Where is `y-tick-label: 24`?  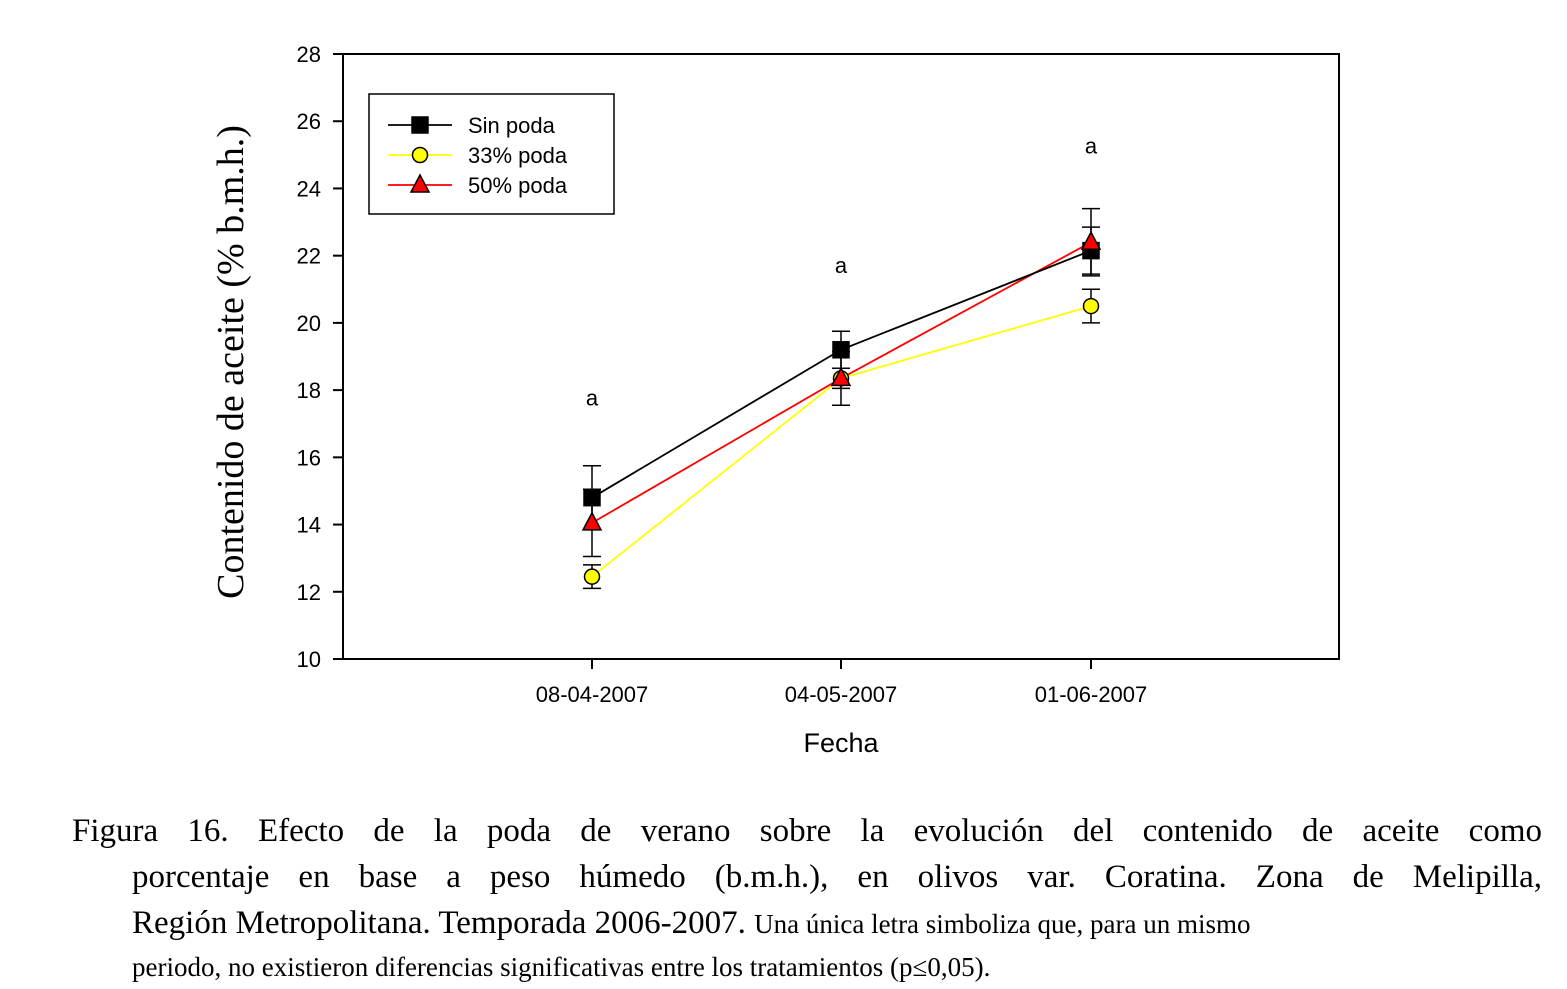
y-tick-label: 24 is located at coordinates (309, 188).